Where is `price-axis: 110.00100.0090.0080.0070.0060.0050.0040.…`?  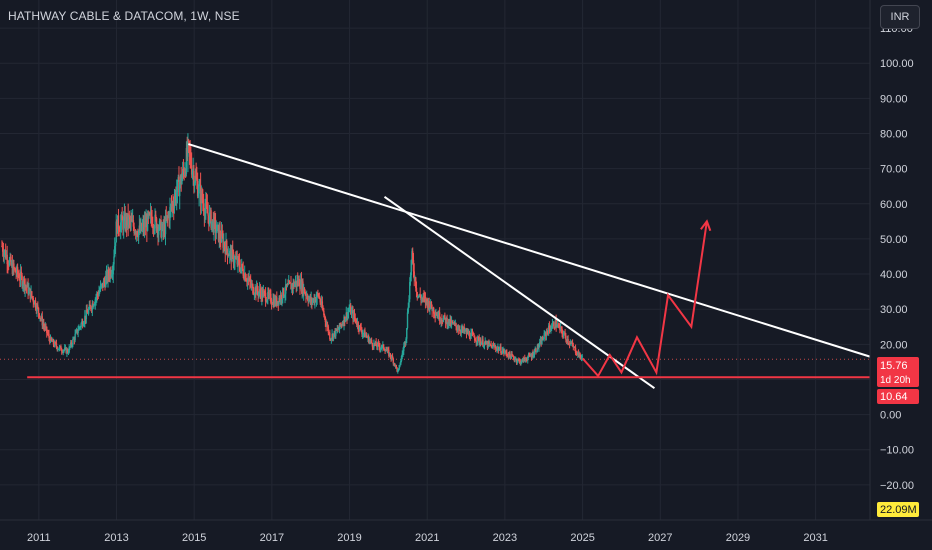 price-axis: 110.00100.0090.0080.0070.0060.0050.0040.… is located at coordinates (897, 257).